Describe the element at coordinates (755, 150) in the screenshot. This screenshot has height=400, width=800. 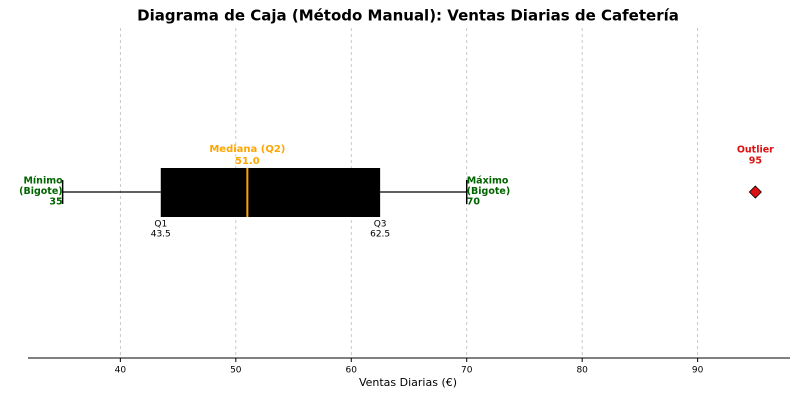
I see `outlier-label: Outlier` at that location.